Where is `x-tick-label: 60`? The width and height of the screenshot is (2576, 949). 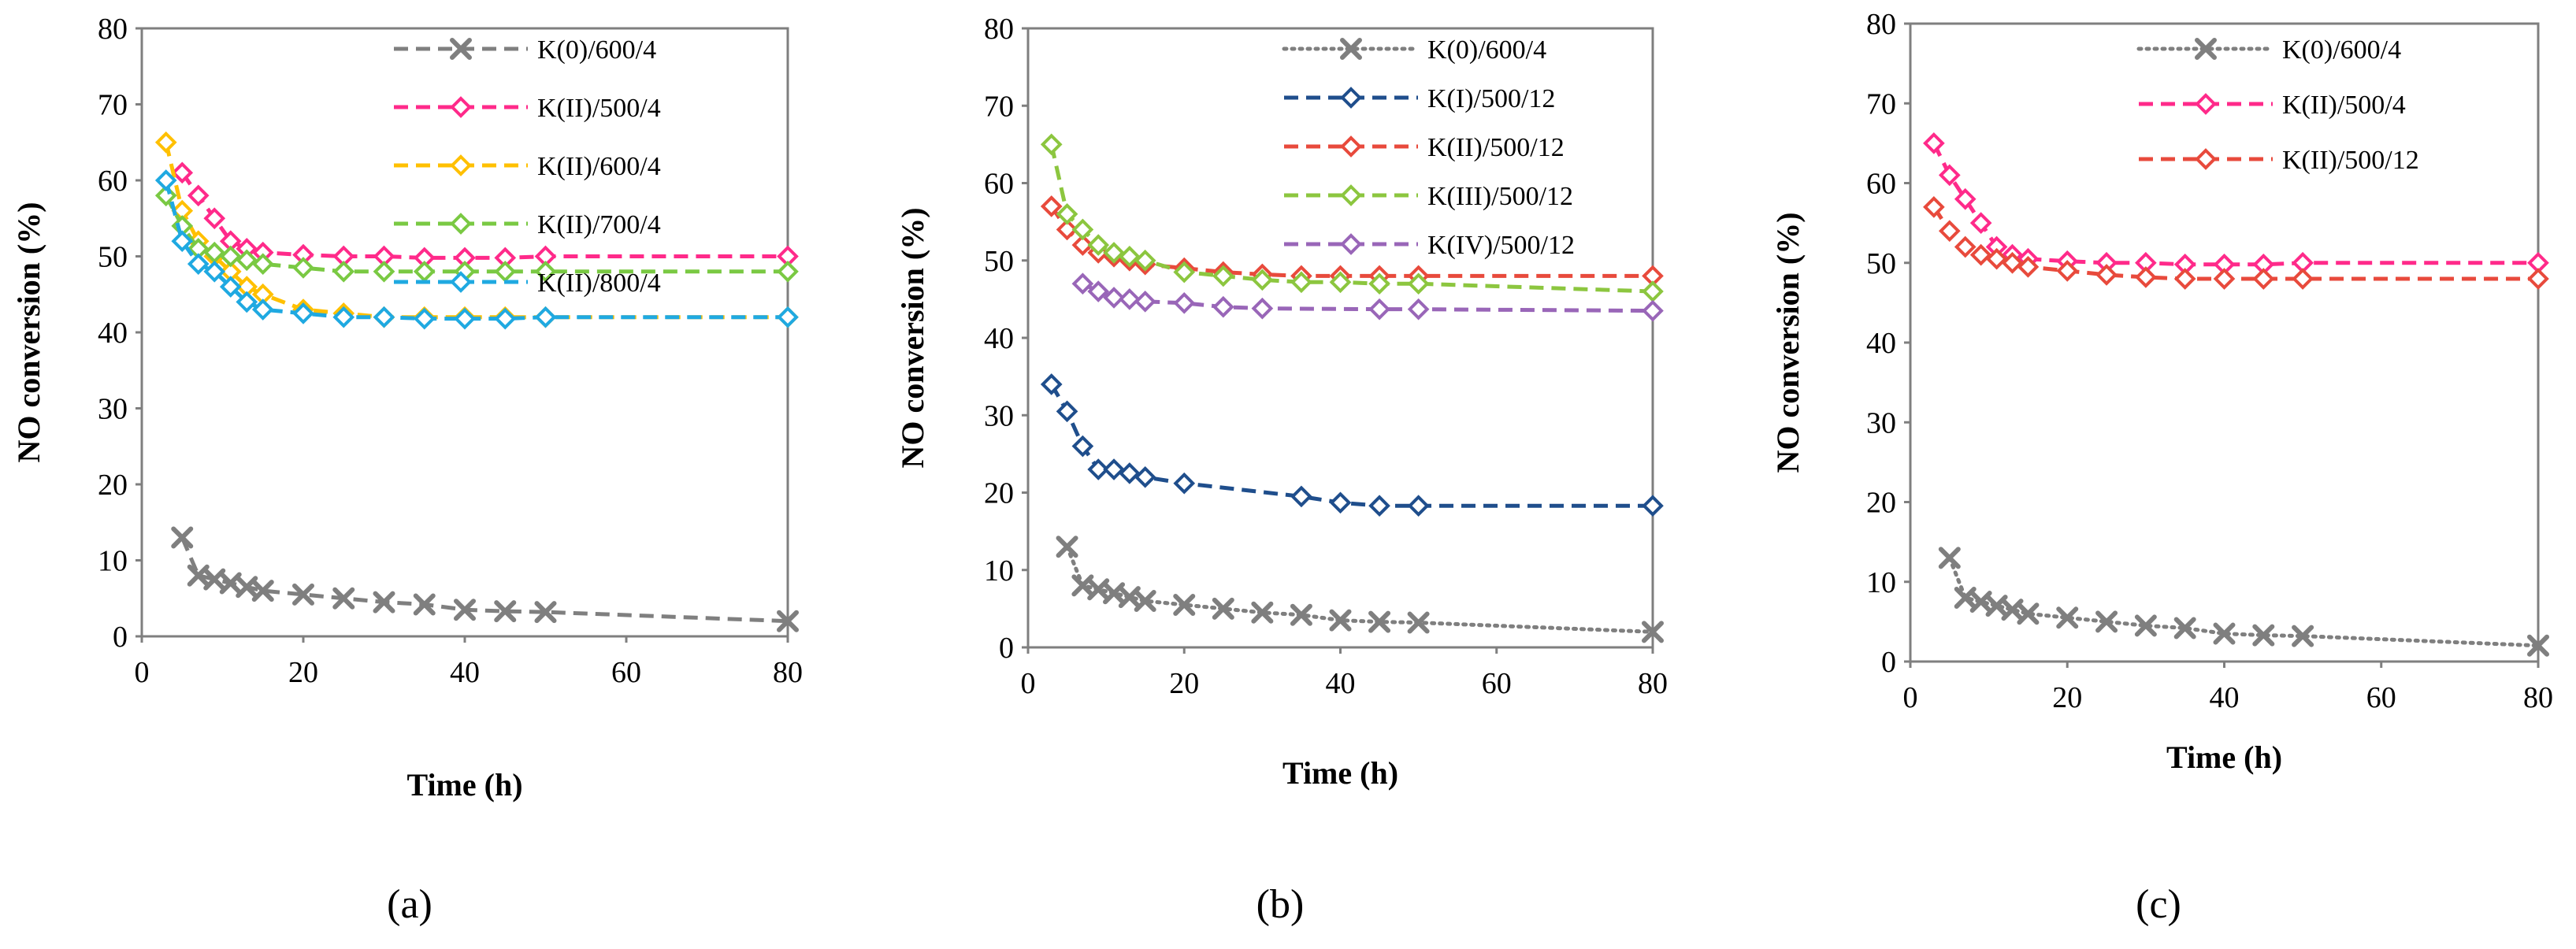
x-tick-label: 60 is located at coordinates (626, 672).